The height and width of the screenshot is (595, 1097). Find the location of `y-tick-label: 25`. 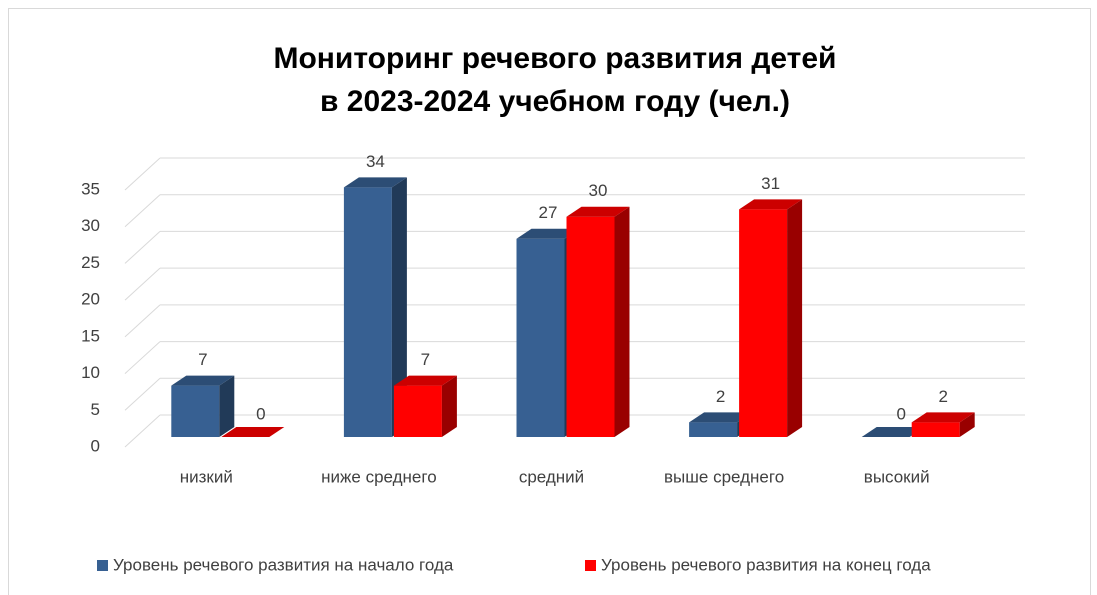

y-tick-label: 25 is located at coordinates (90, 262).